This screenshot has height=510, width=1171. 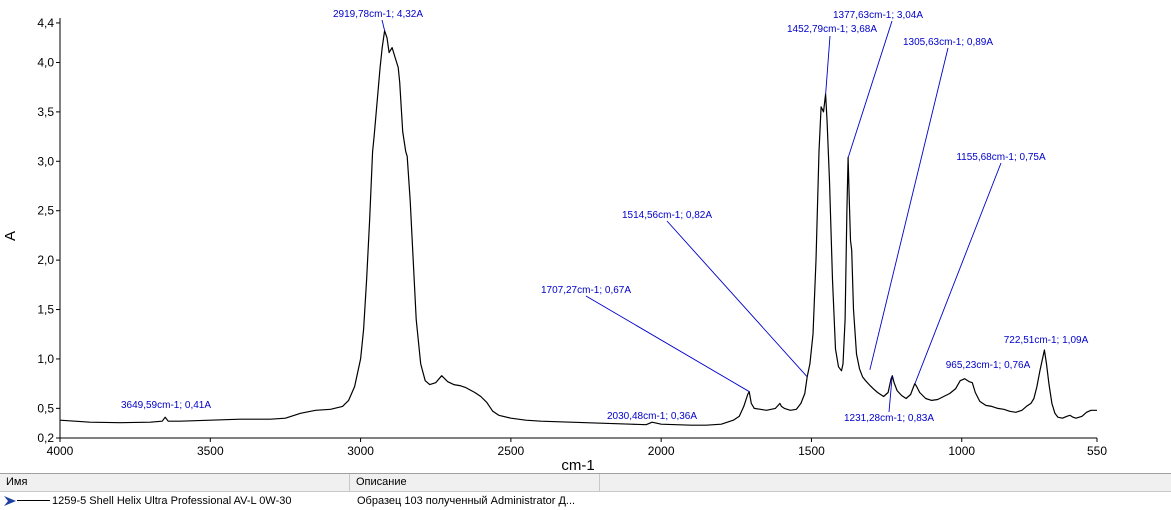 What do you see at coordinates (1046, 340) in the screenshot?
I see `peak-annotation: 722,51cm-1; 1,09A` at bounding box center [1046, 340].